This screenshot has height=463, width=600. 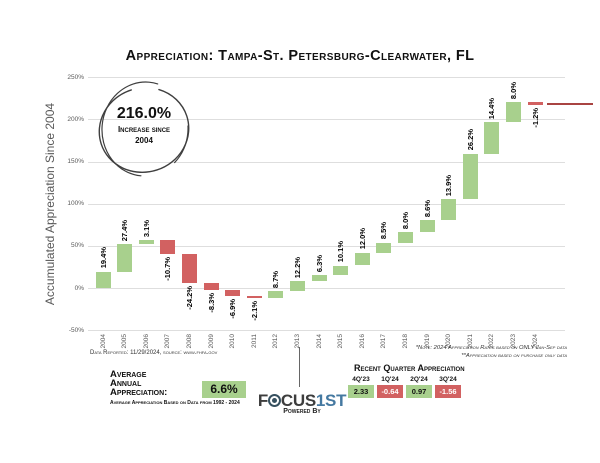 What do you see at coordinates (405, 341) in the screenshot?
I see `x-tick-label: 2018` at bounding box center [405, 341].